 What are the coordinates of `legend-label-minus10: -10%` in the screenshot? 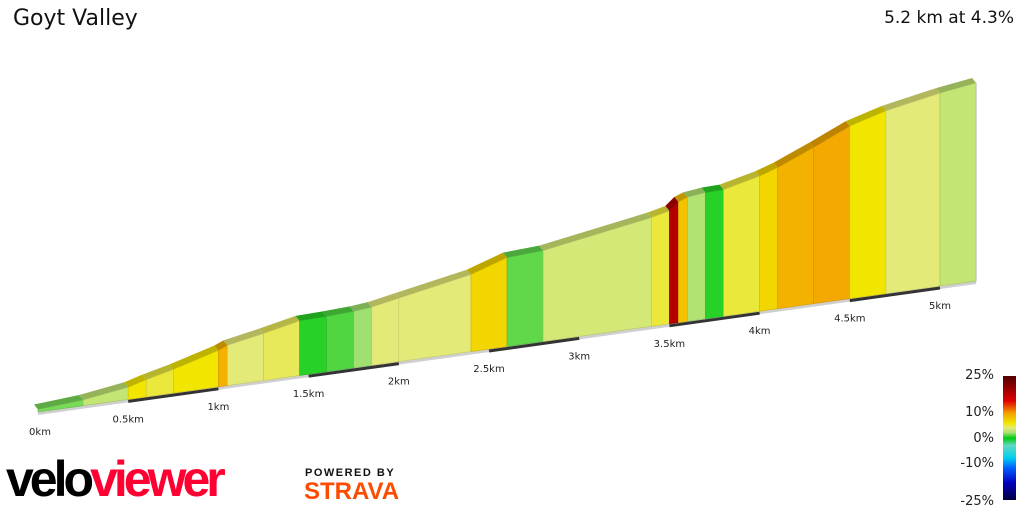 It's located at (977, 463).